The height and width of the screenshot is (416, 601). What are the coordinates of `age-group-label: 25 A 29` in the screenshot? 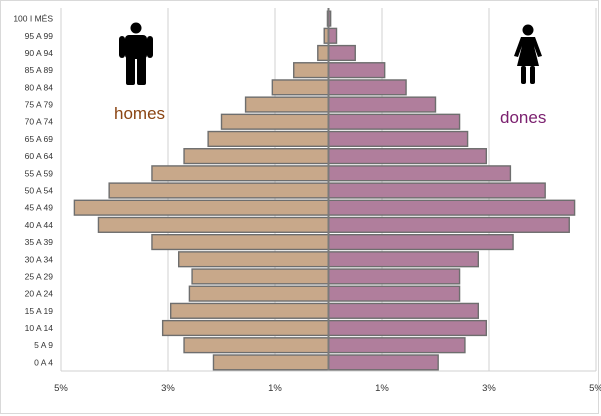 It's located at (39, 276).